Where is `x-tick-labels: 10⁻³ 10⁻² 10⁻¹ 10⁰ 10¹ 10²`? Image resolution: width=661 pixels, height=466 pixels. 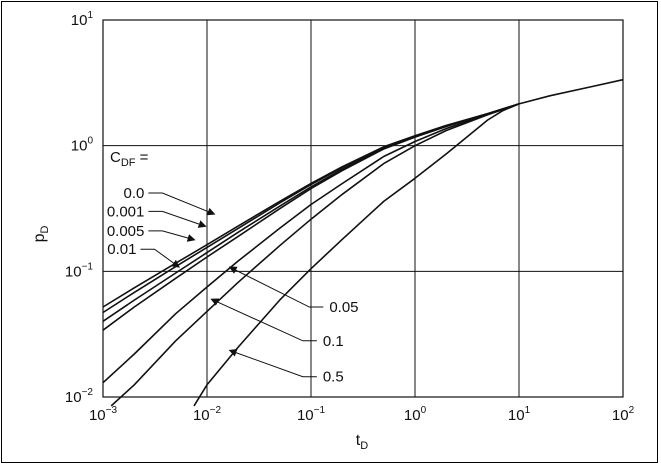
x-tick-labels: 10⁻³ 10⁻² 10⁻¹ 10⁰ 10¹ 10² is located at coordinates (362, 414).